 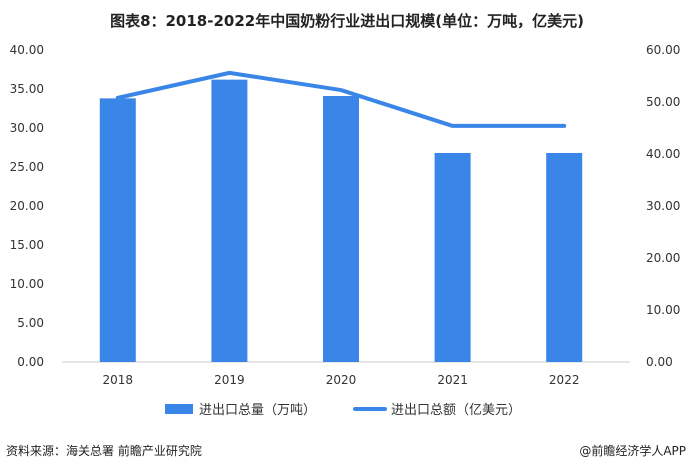 I want to click on y-left-tick: 30.00, so click(x=27, y=128).